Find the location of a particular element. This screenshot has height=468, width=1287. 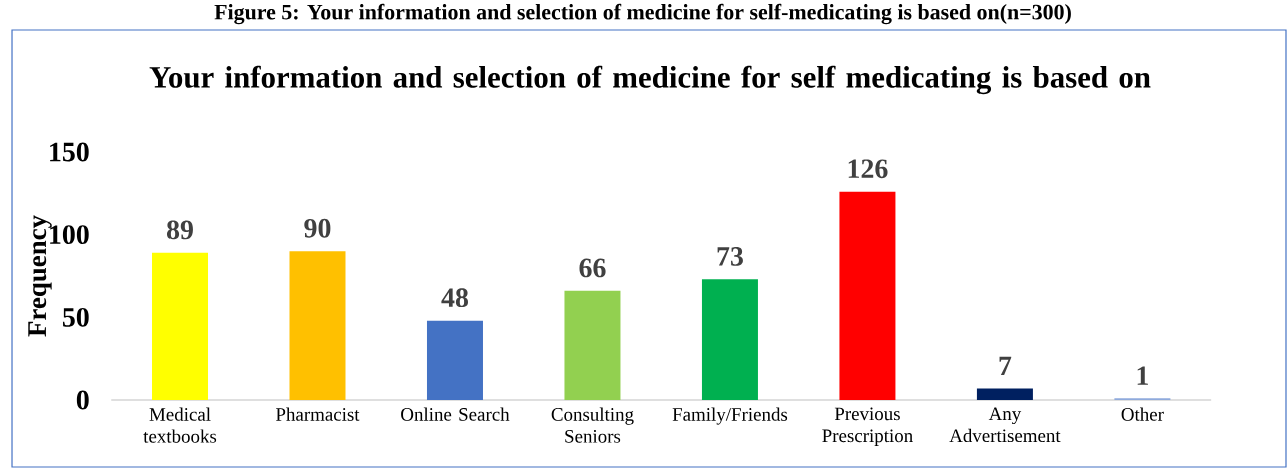

data-label: 66 is located at coordinates (592, 268).